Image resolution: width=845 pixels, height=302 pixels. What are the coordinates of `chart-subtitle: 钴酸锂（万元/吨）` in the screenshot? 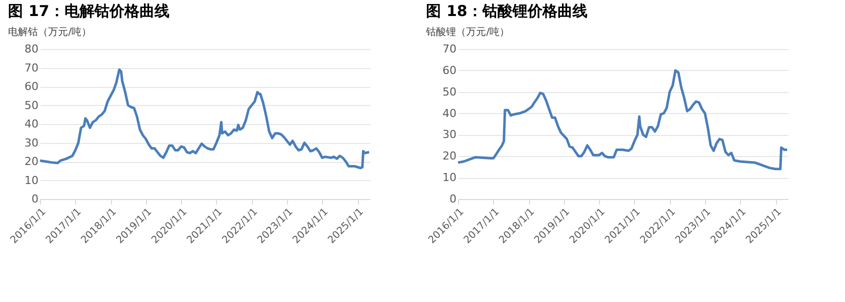 It's located at (467, 32).